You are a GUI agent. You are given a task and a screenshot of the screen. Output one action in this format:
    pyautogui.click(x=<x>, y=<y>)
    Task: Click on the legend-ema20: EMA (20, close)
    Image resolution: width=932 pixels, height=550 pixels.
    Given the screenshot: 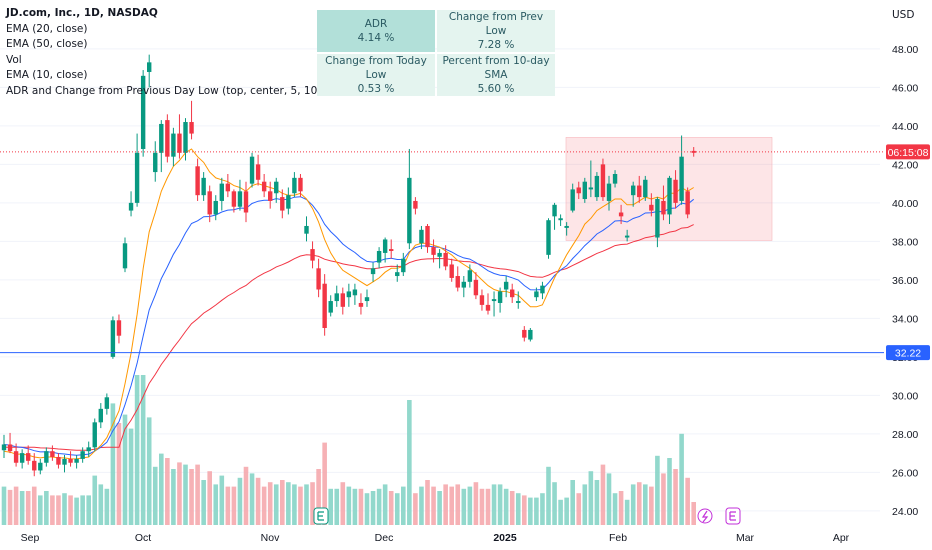 What is the action you would take?
    pyautogui.click(x=47, y=28)
    